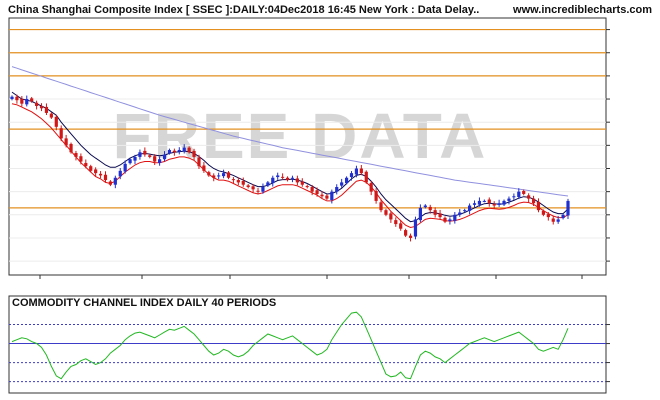  Describe the element at coordinates (608, 353) in the screenshot. I see `cci-axis` at that location.